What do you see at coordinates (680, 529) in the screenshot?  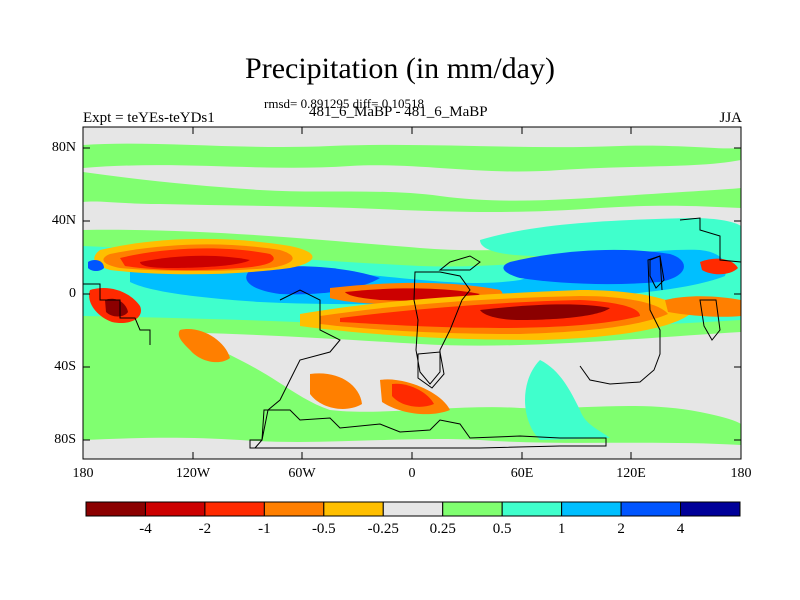 I see `colorbar-label: 4` at bounding box center [680, 529].